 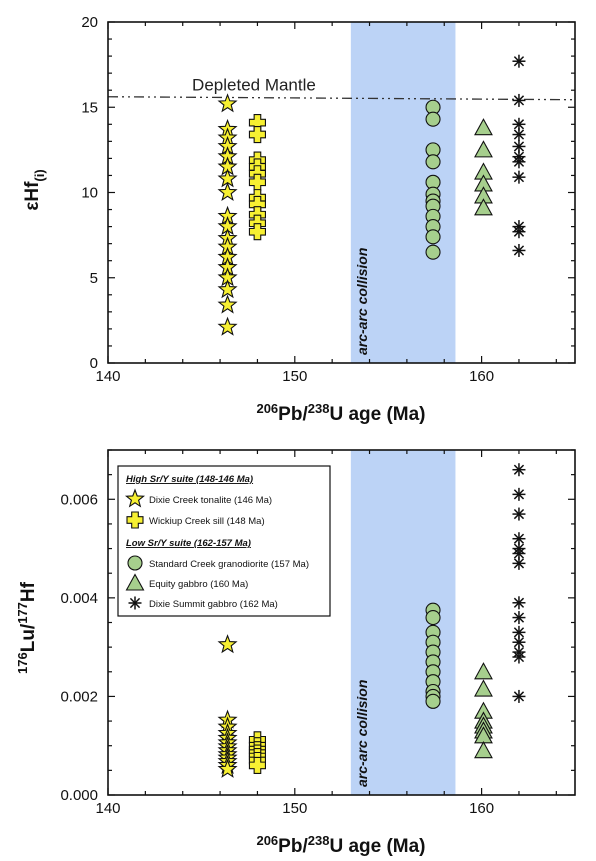 I want to click on legend-label-standard-creek: Standard Creek granodiorite (157 Ma), so click(x=229, y=564).